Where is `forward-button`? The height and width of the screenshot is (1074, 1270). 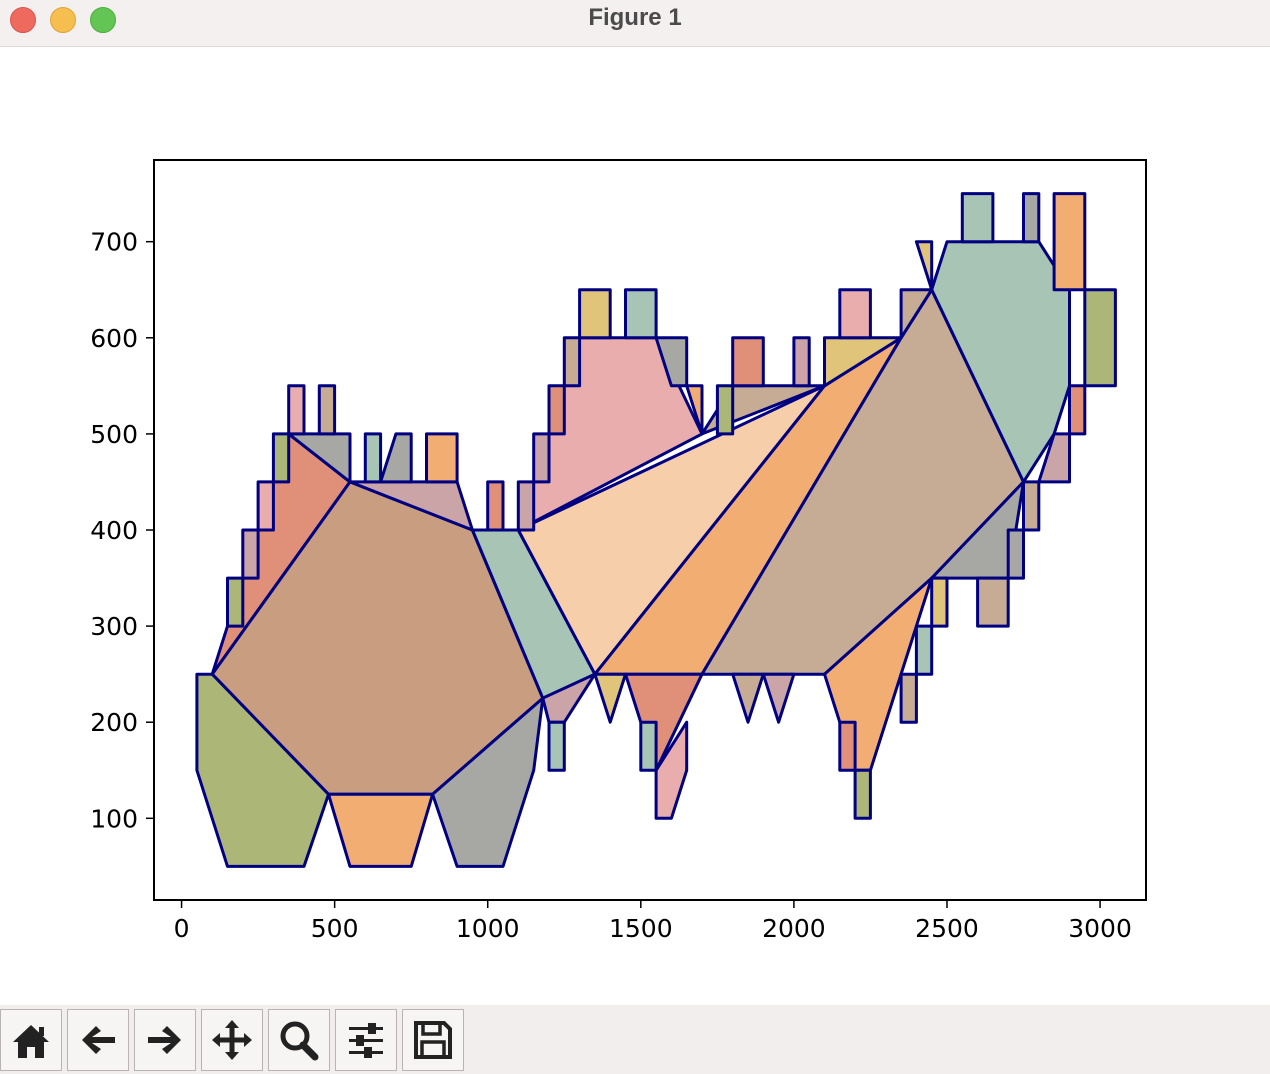 forward-button is located at coordinates (165, 1040).